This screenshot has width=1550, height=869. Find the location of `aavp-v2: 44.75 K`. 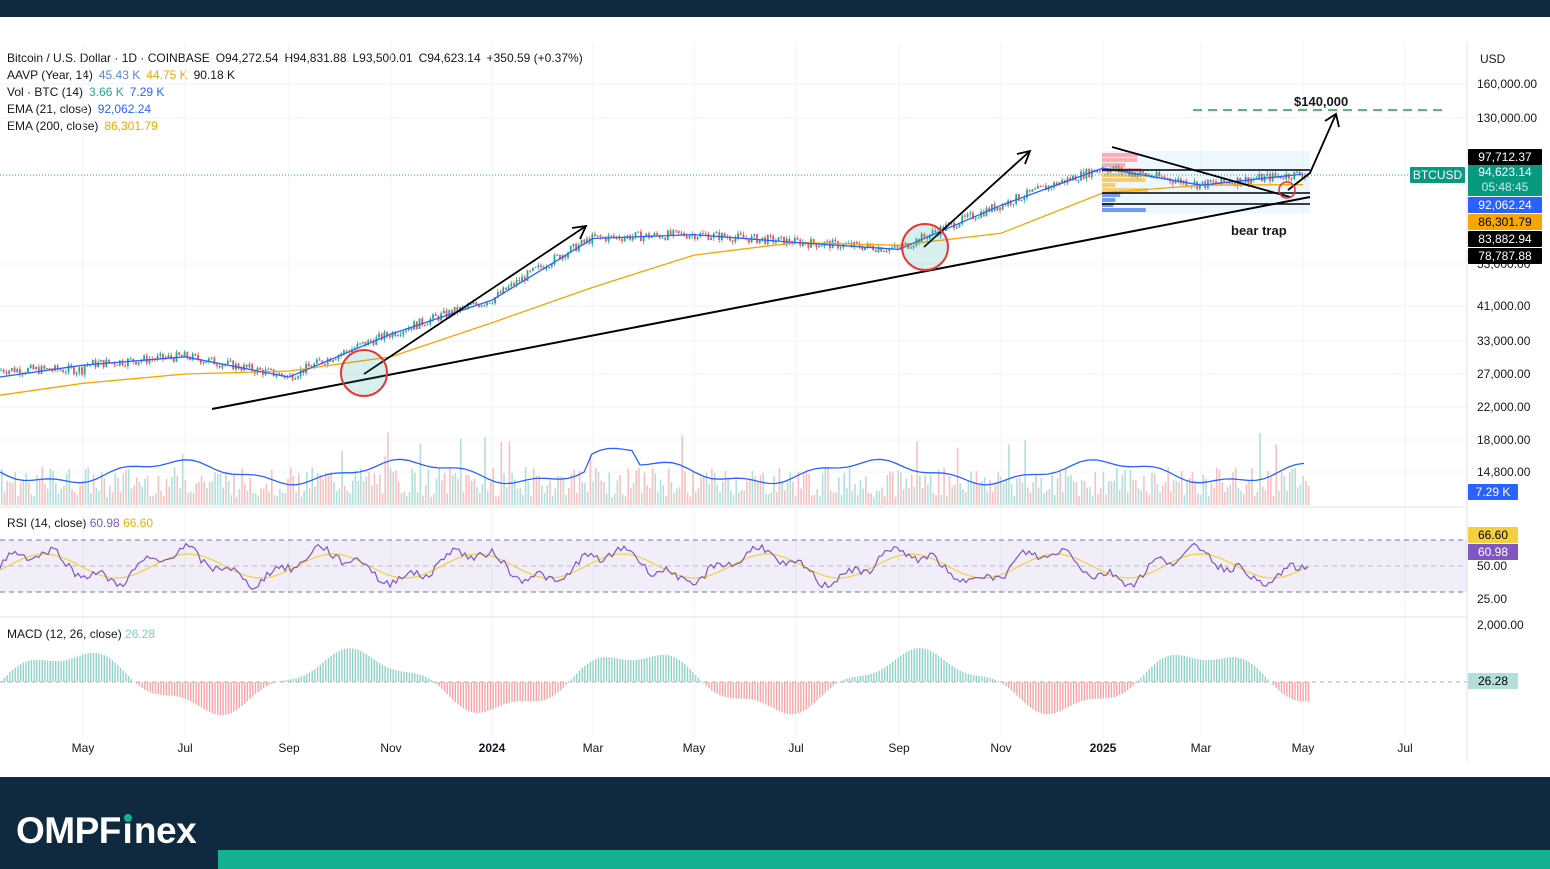

aavp-v2: 44.75 K is located at coordinates (167, 75).